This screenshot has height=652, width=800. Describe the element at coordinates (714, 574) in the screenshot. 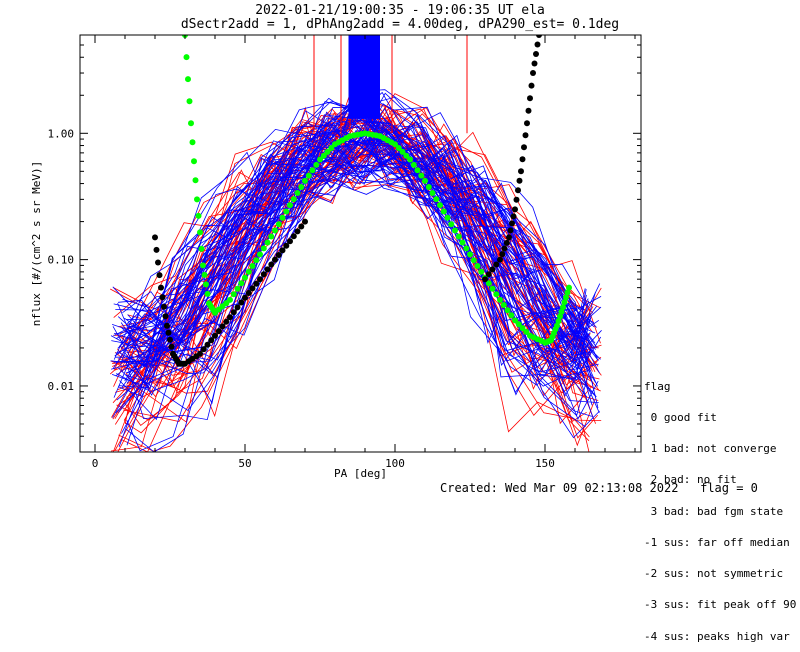

I see `legend-entry: -2 sus: not symmetric` at that location.